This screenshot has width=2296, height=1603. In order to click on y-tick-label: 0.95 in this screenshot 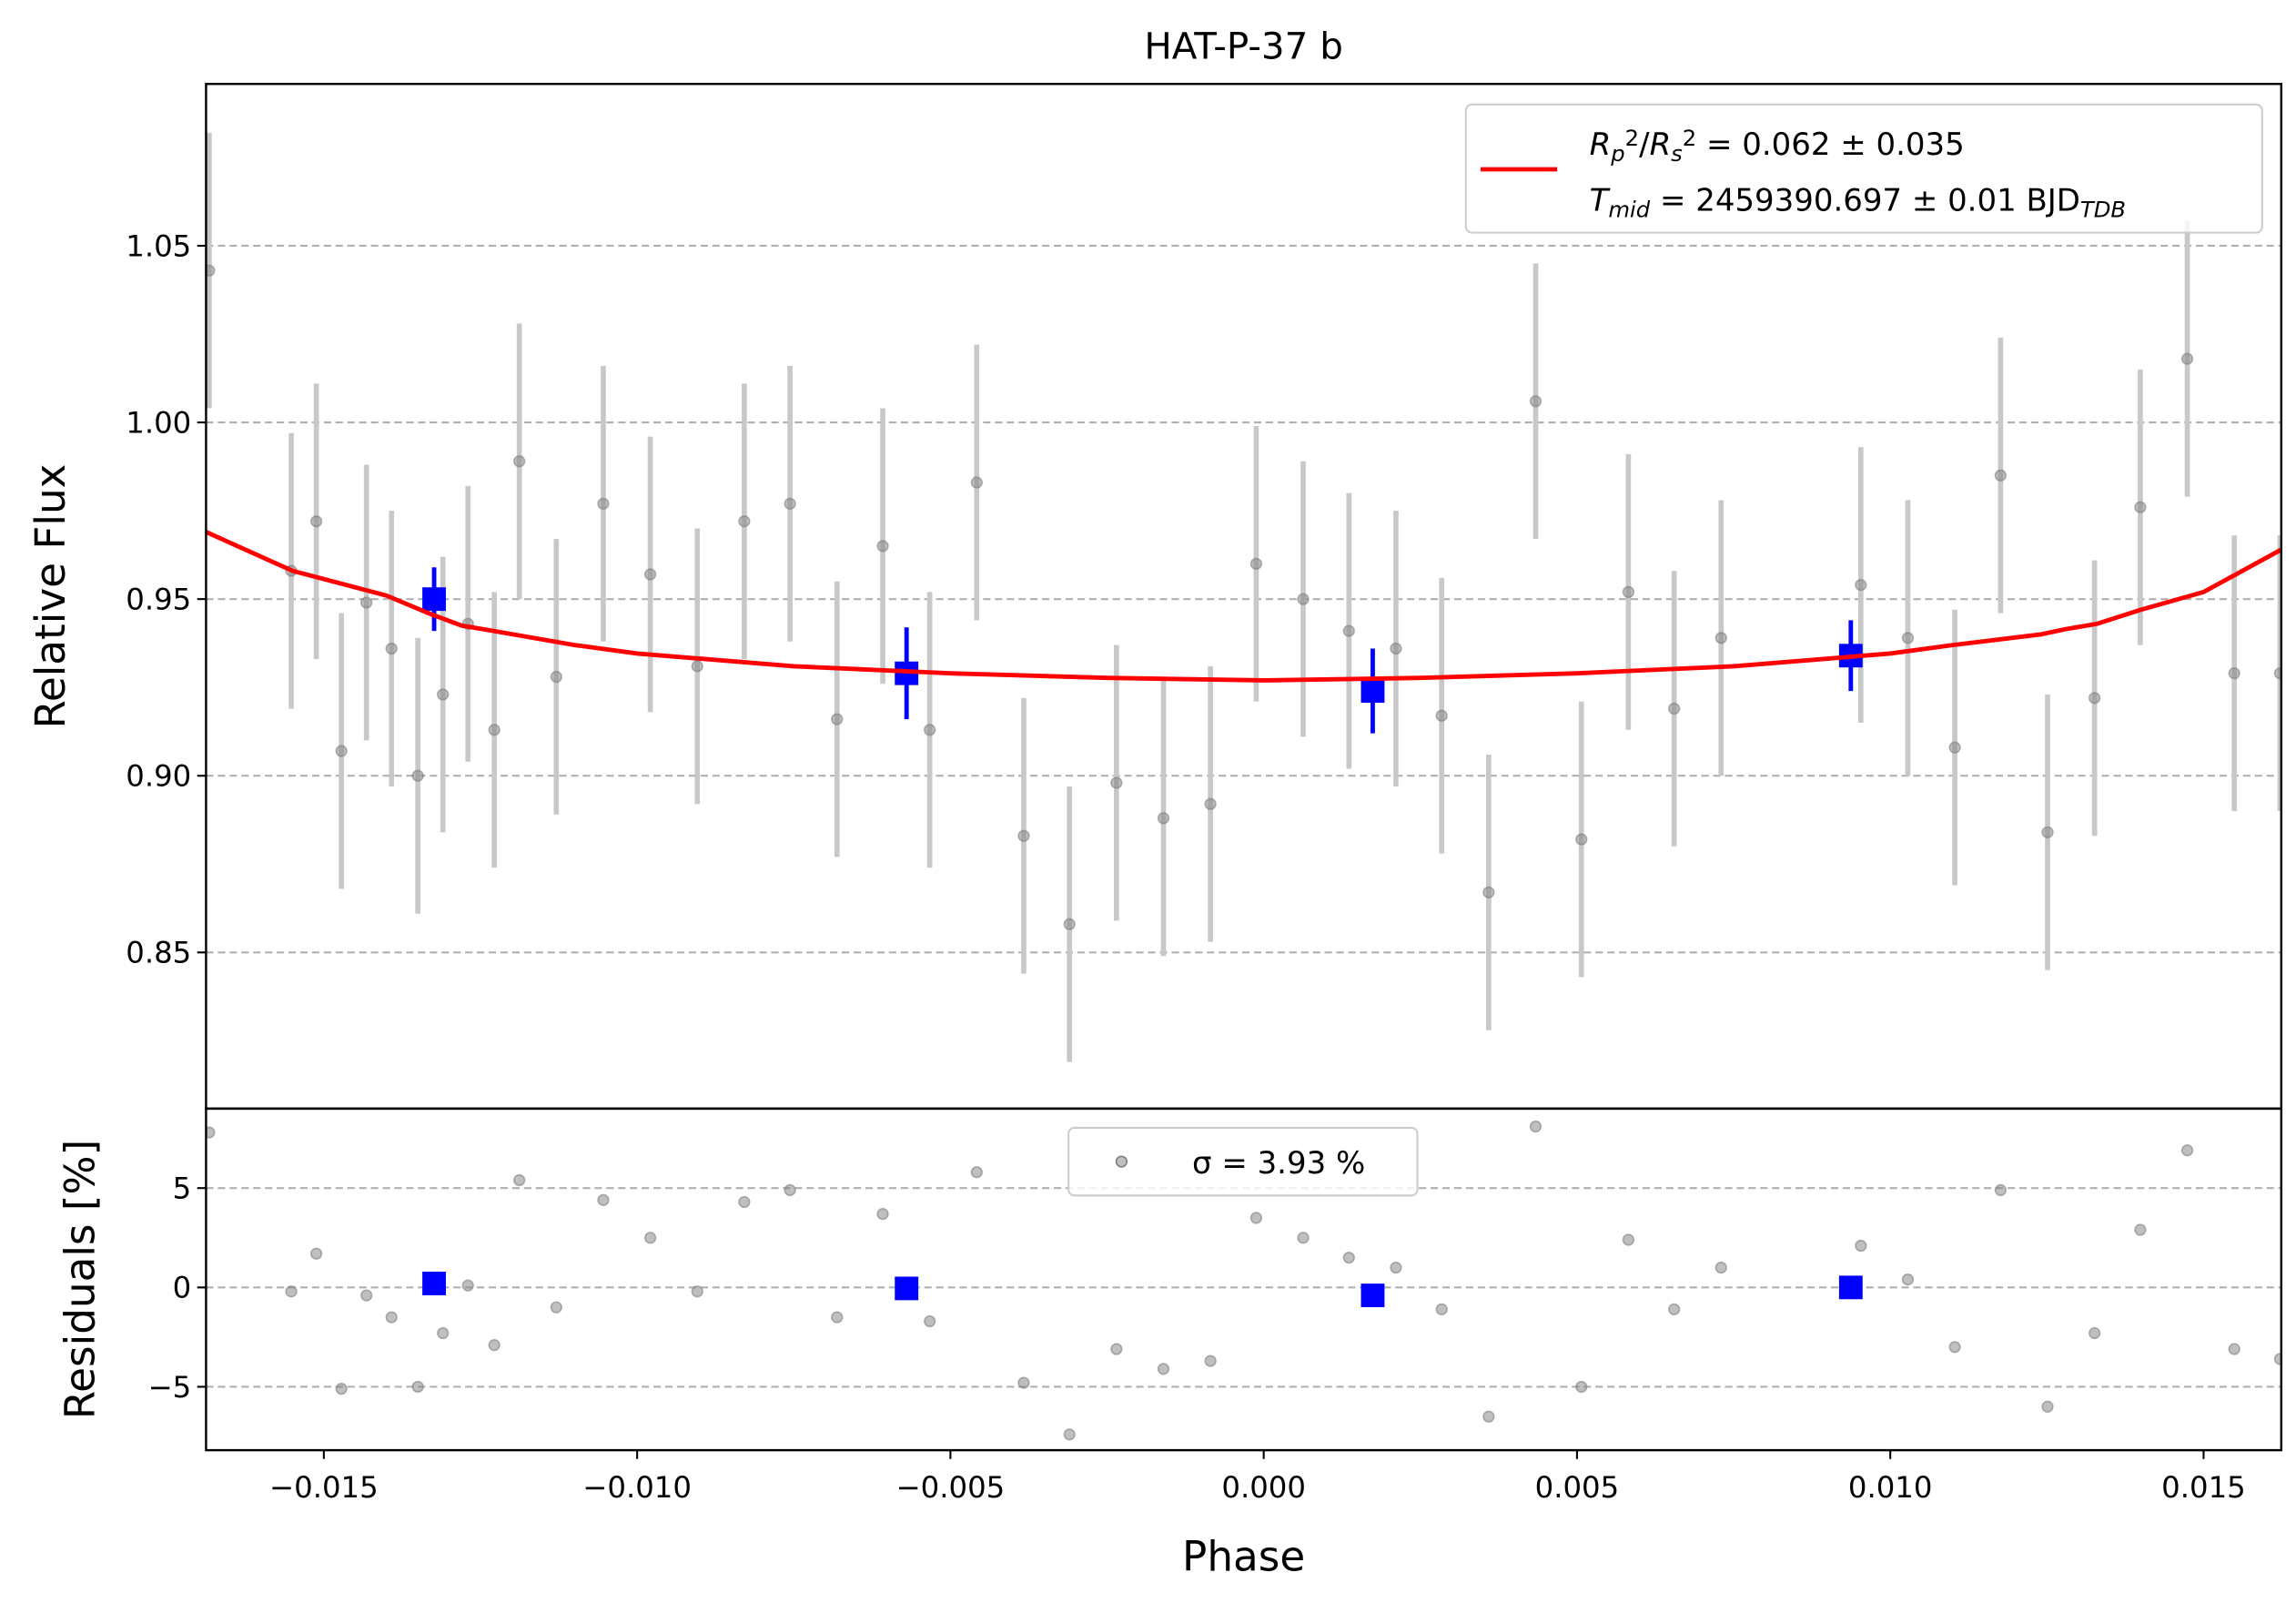, I will do `click(158, 599)`.